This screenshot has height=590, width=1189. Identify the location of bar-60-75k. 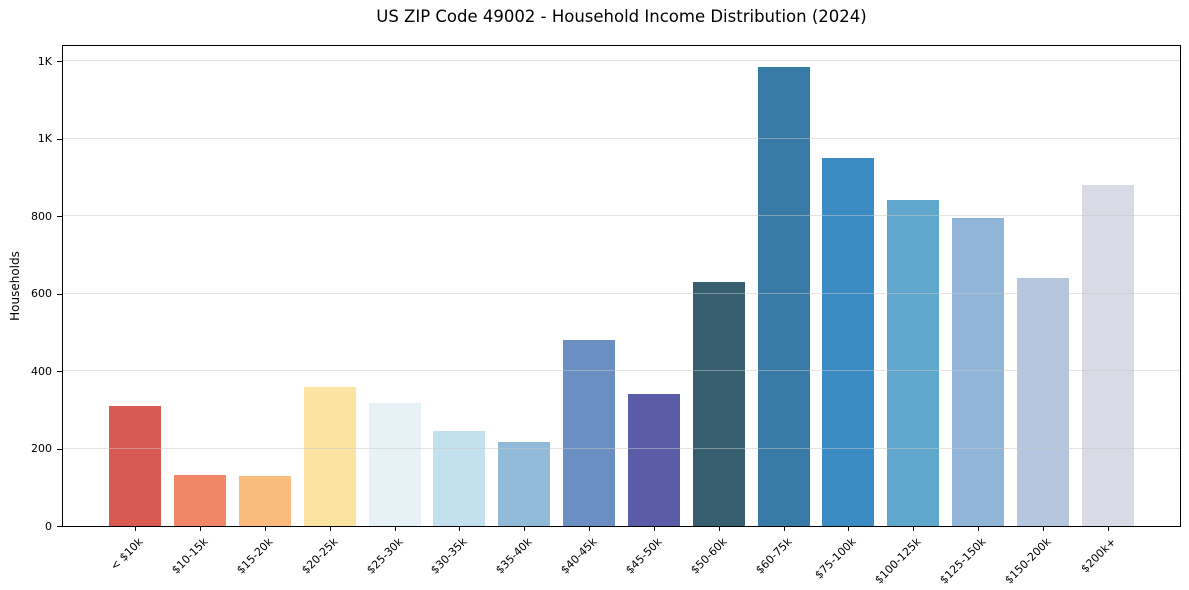
(783, 296).